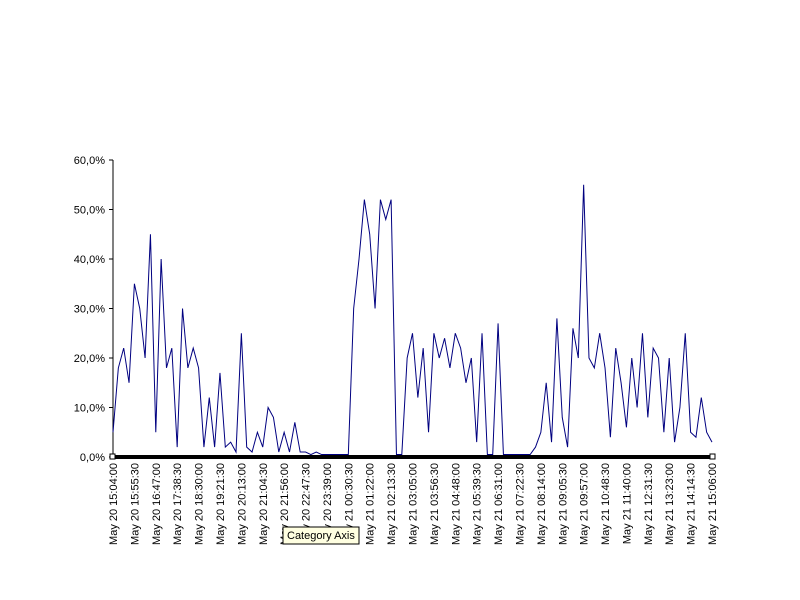 The height and width of the screenshot is (600, 800). I want to click on x-tick-label: May 21 03:56:30, so click(435, 504).